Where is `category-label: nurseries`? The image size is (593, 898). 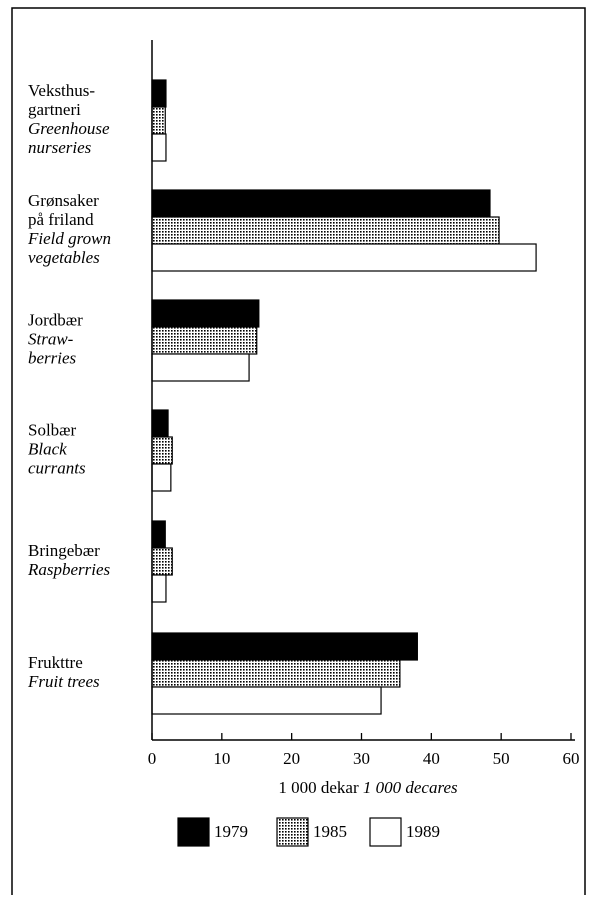 category-label: nurseries is located at coordinates (60, 147).